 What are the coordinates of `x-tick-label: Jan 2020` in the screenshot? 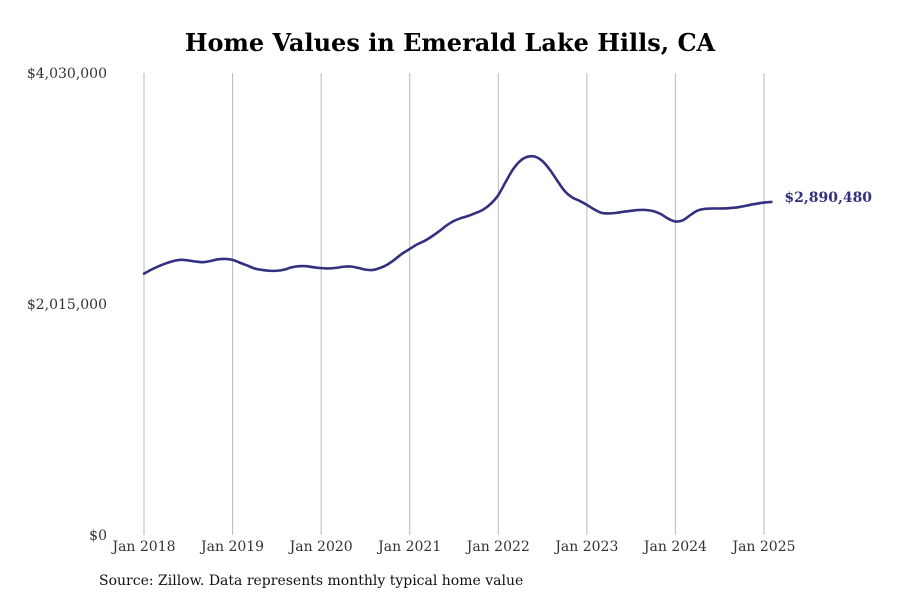 It's located at (320, 547).